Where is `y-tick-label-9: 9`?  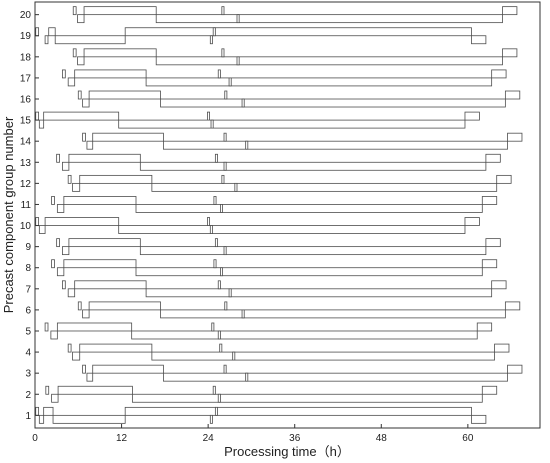 y-tick-label-9: 9 is located at coordinates (28, 247).